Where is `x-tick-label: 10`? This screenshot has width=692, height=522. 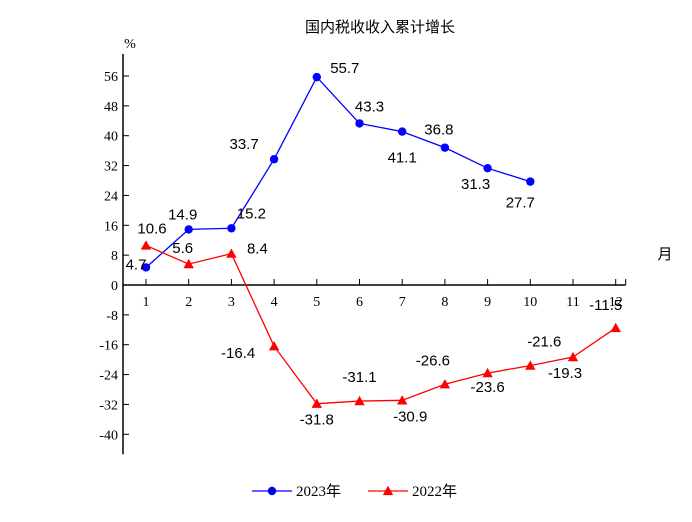 x-tick-label: 10 is located at coordinates (530, 302).